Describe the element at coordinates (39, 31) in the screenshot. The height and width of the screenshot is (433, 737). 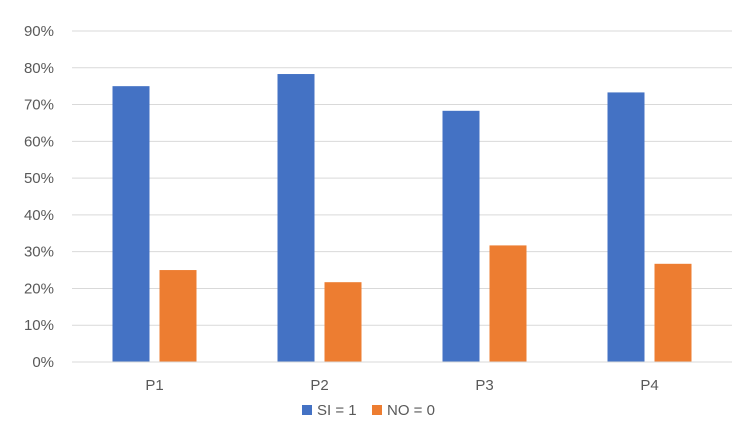
I see `y-tick-label: 90%` at that location.